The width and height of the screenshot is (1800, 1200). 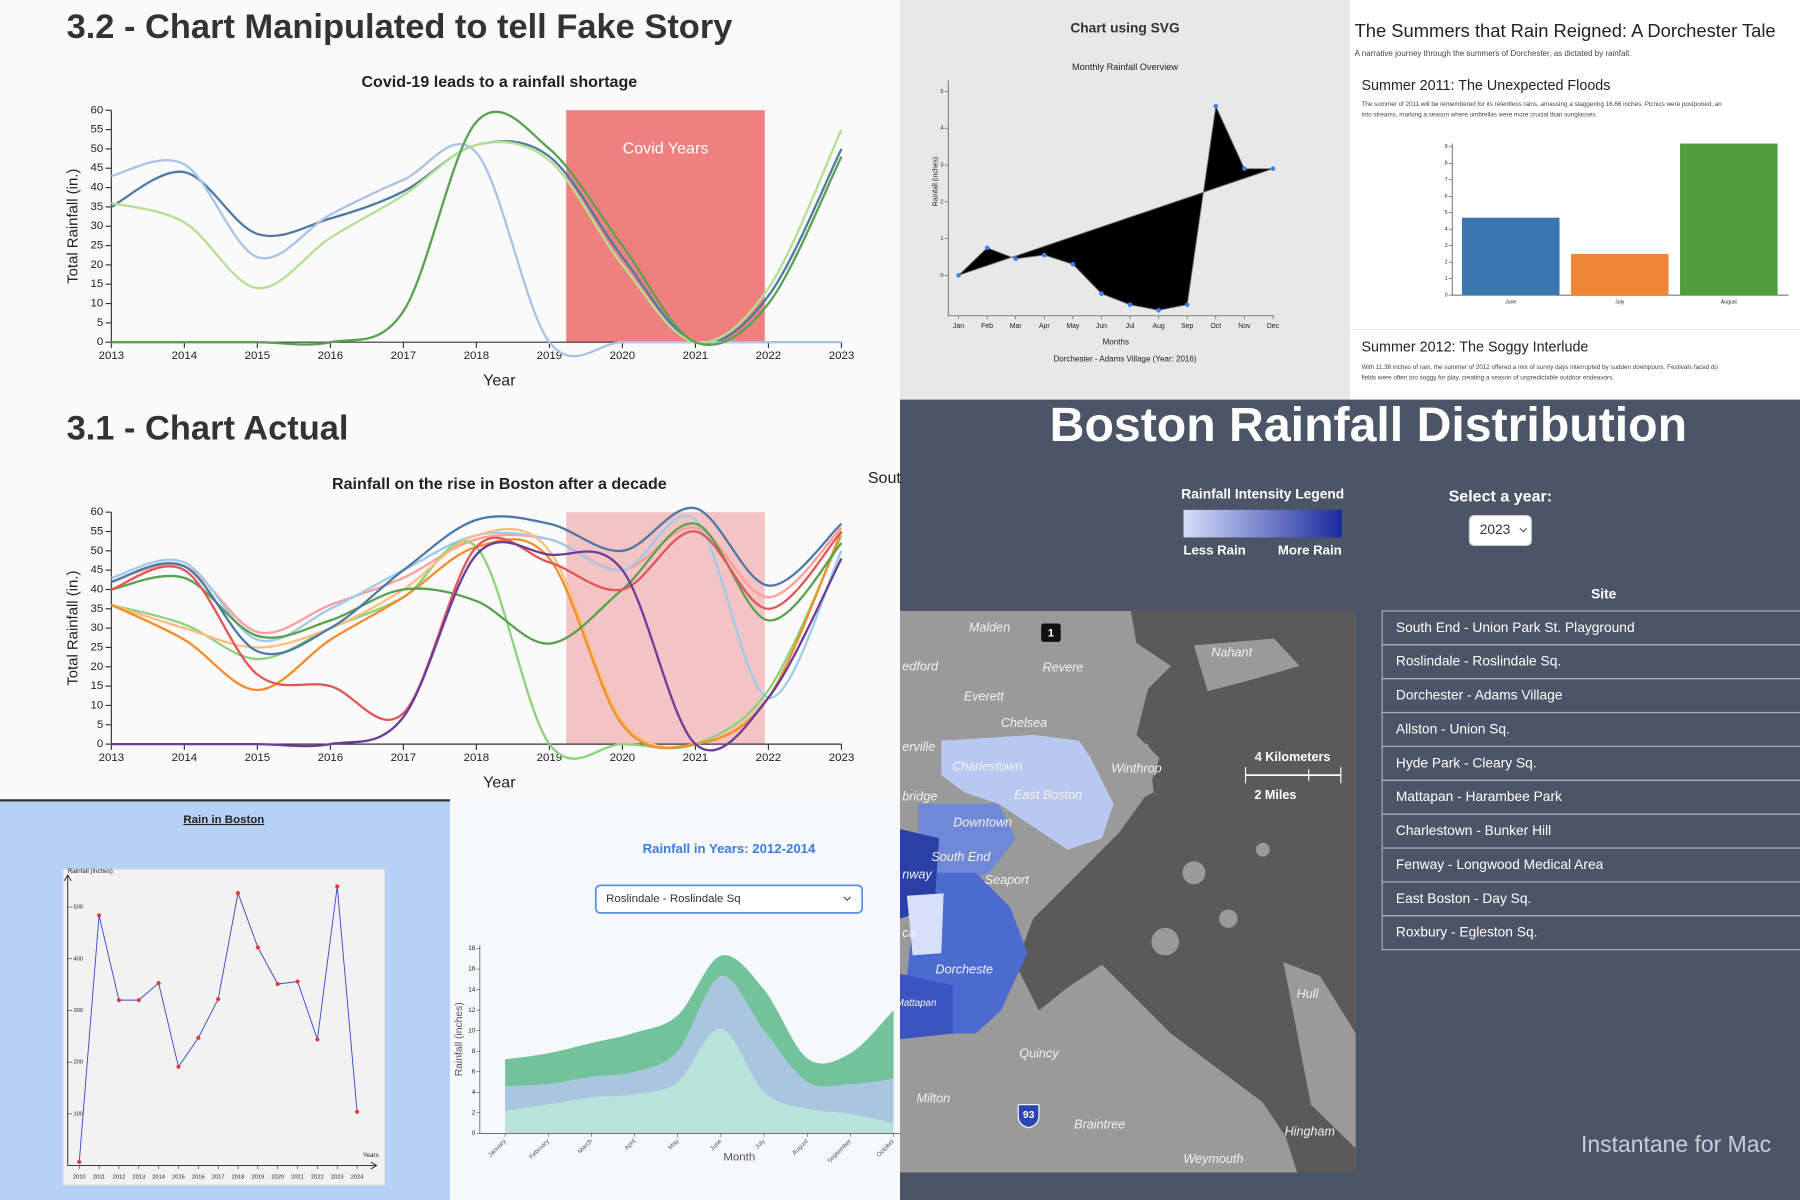 What do you see at coordinates (1467, 932) in the screenshot?
I see `site-name: Roxbury - Egleston Sq.` at bounding box center [1467, 932].